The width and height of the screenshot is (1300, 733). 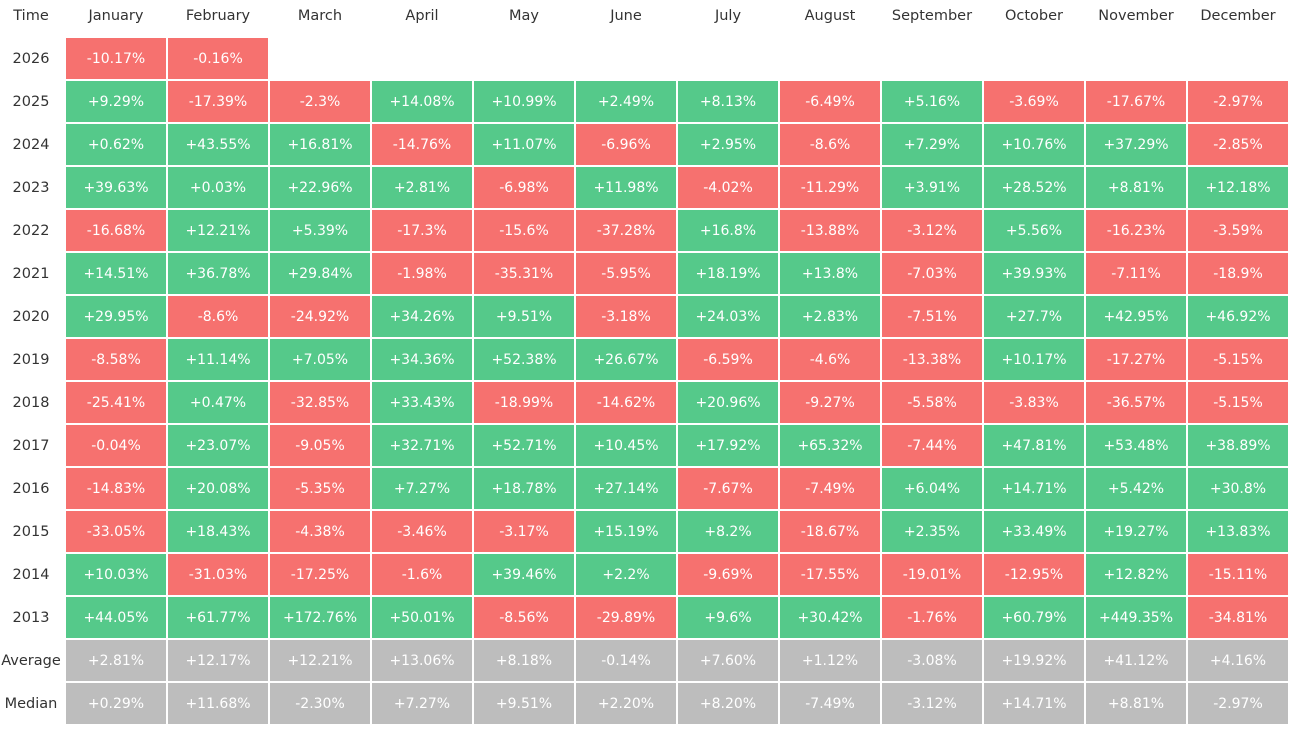 What do you see at coordinates (1034, 230) in the screenshot?
I see `return-cell: +5.56%` at bounding box center [1034, 230].